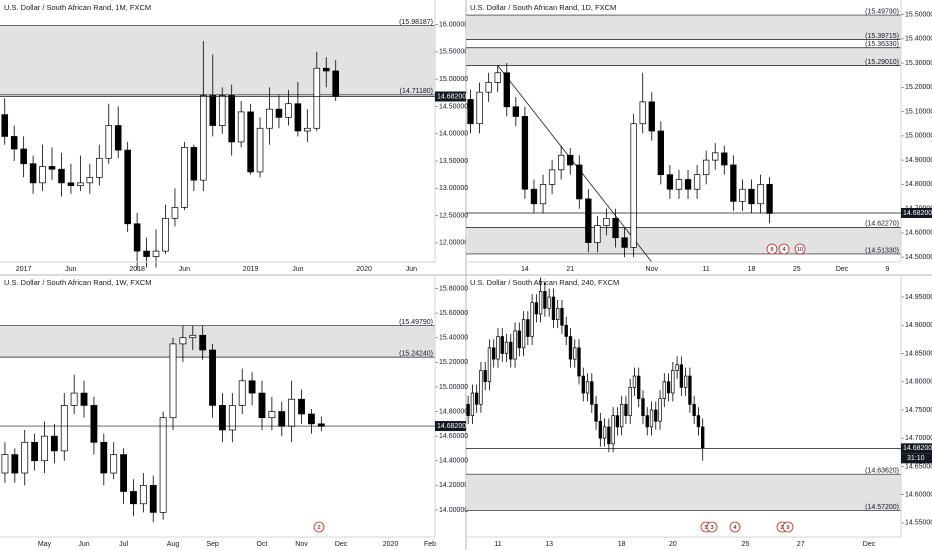 The width and height of the screenshot is (932, 550). Describe the element at coordinates (453, 461) in the screenshot. I see `y-tick-label: 14.40000` at that location.